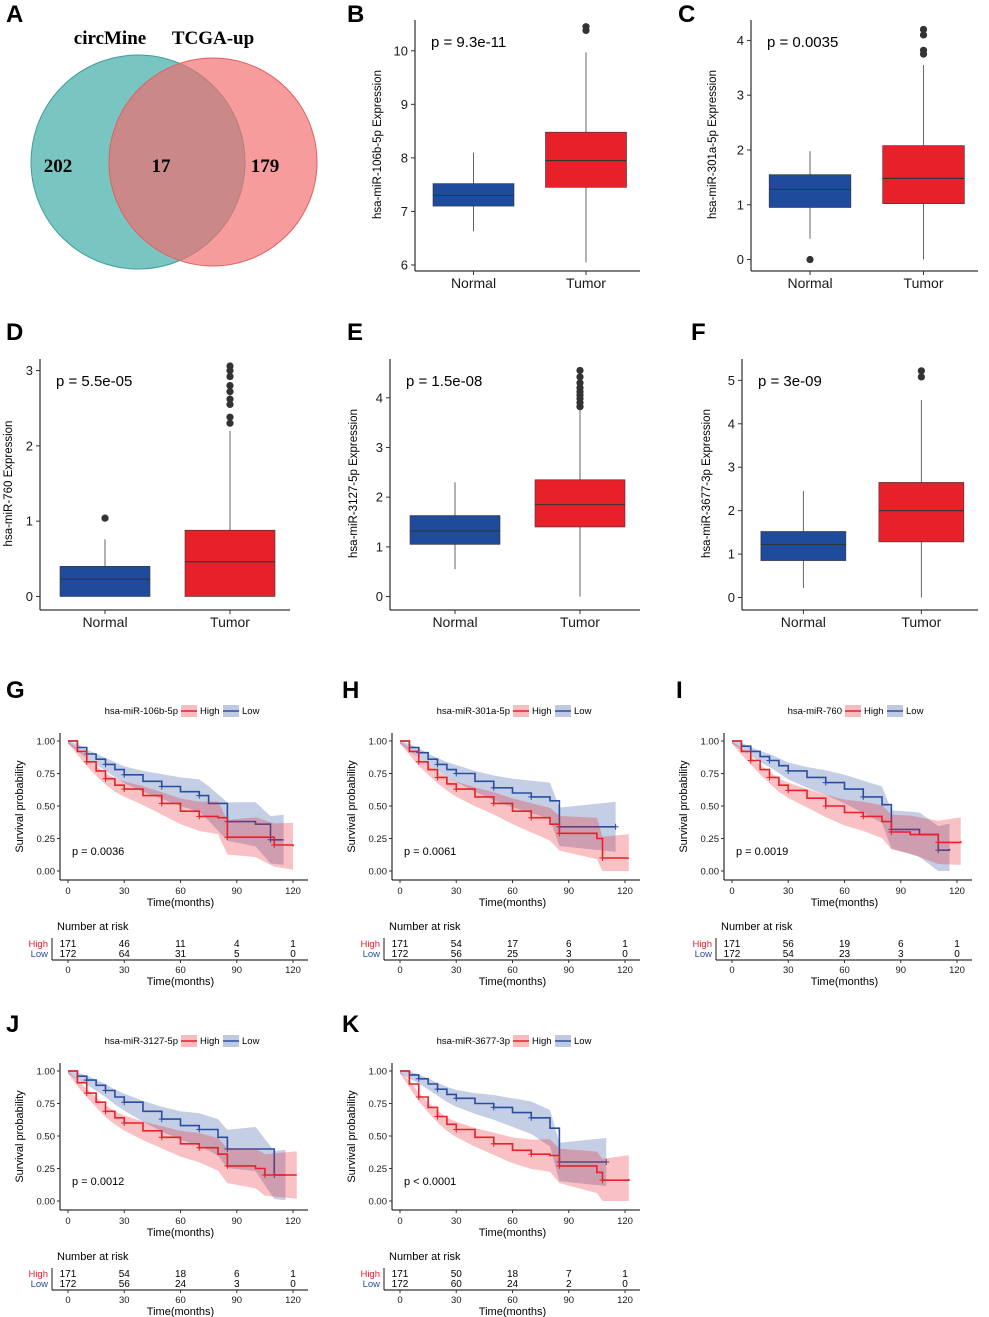  I want to click on km-p-value: p = 0.0036, so click(98, 852).